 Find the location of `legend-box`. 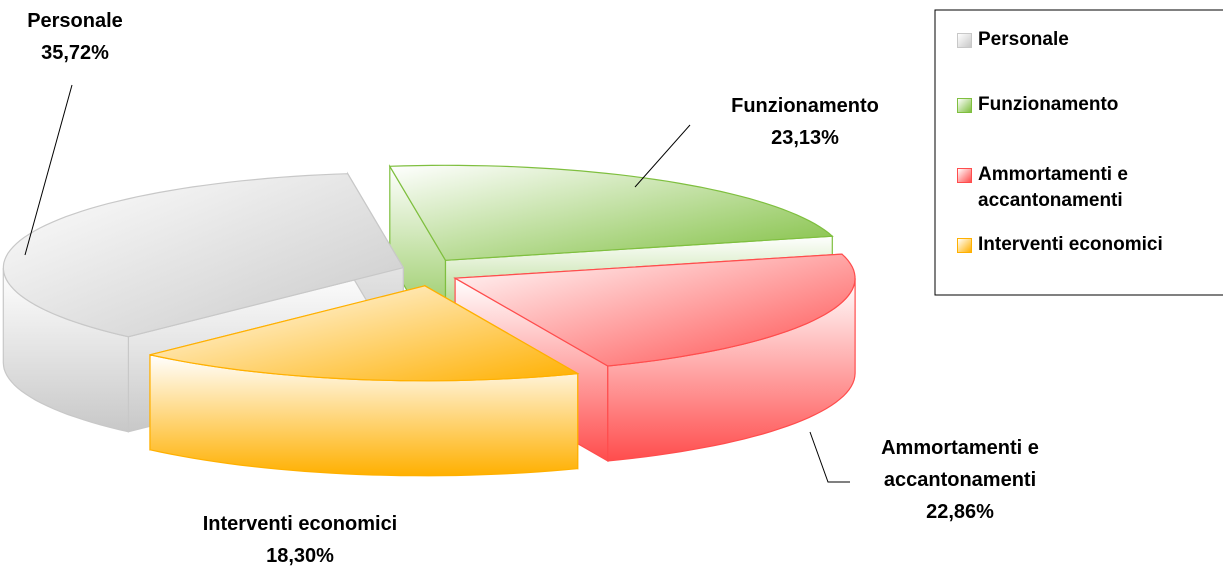

legend-box is located at coordinates (1078, 152).